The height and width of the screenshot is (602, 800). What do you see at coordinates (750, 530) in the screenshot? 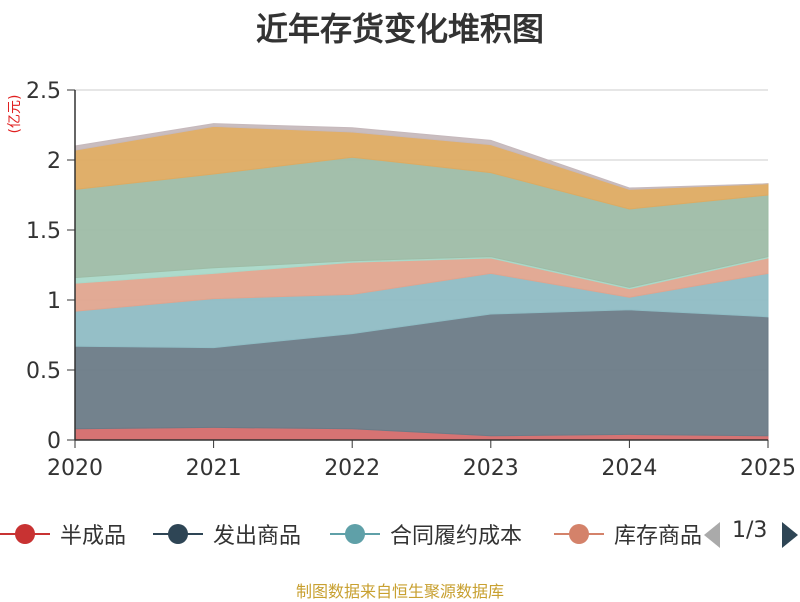
I see `legend-page-indicator: 1/3` at bounding box center [750, 530].